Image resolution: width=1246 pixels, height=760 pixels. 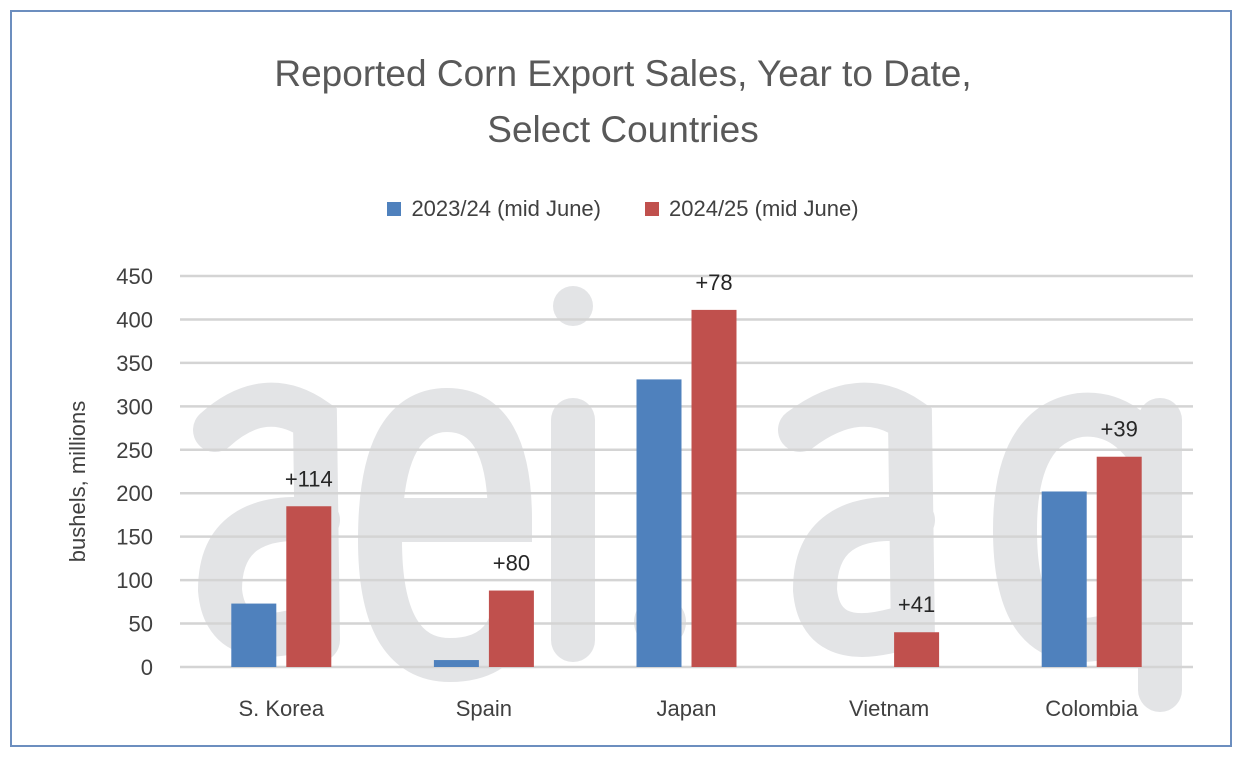 What do you see at coordinates (506, 208) in the screenshot?
I see `legend-label-2023-24: 2023/24 (mid June)` at bounding box center [506, 208].